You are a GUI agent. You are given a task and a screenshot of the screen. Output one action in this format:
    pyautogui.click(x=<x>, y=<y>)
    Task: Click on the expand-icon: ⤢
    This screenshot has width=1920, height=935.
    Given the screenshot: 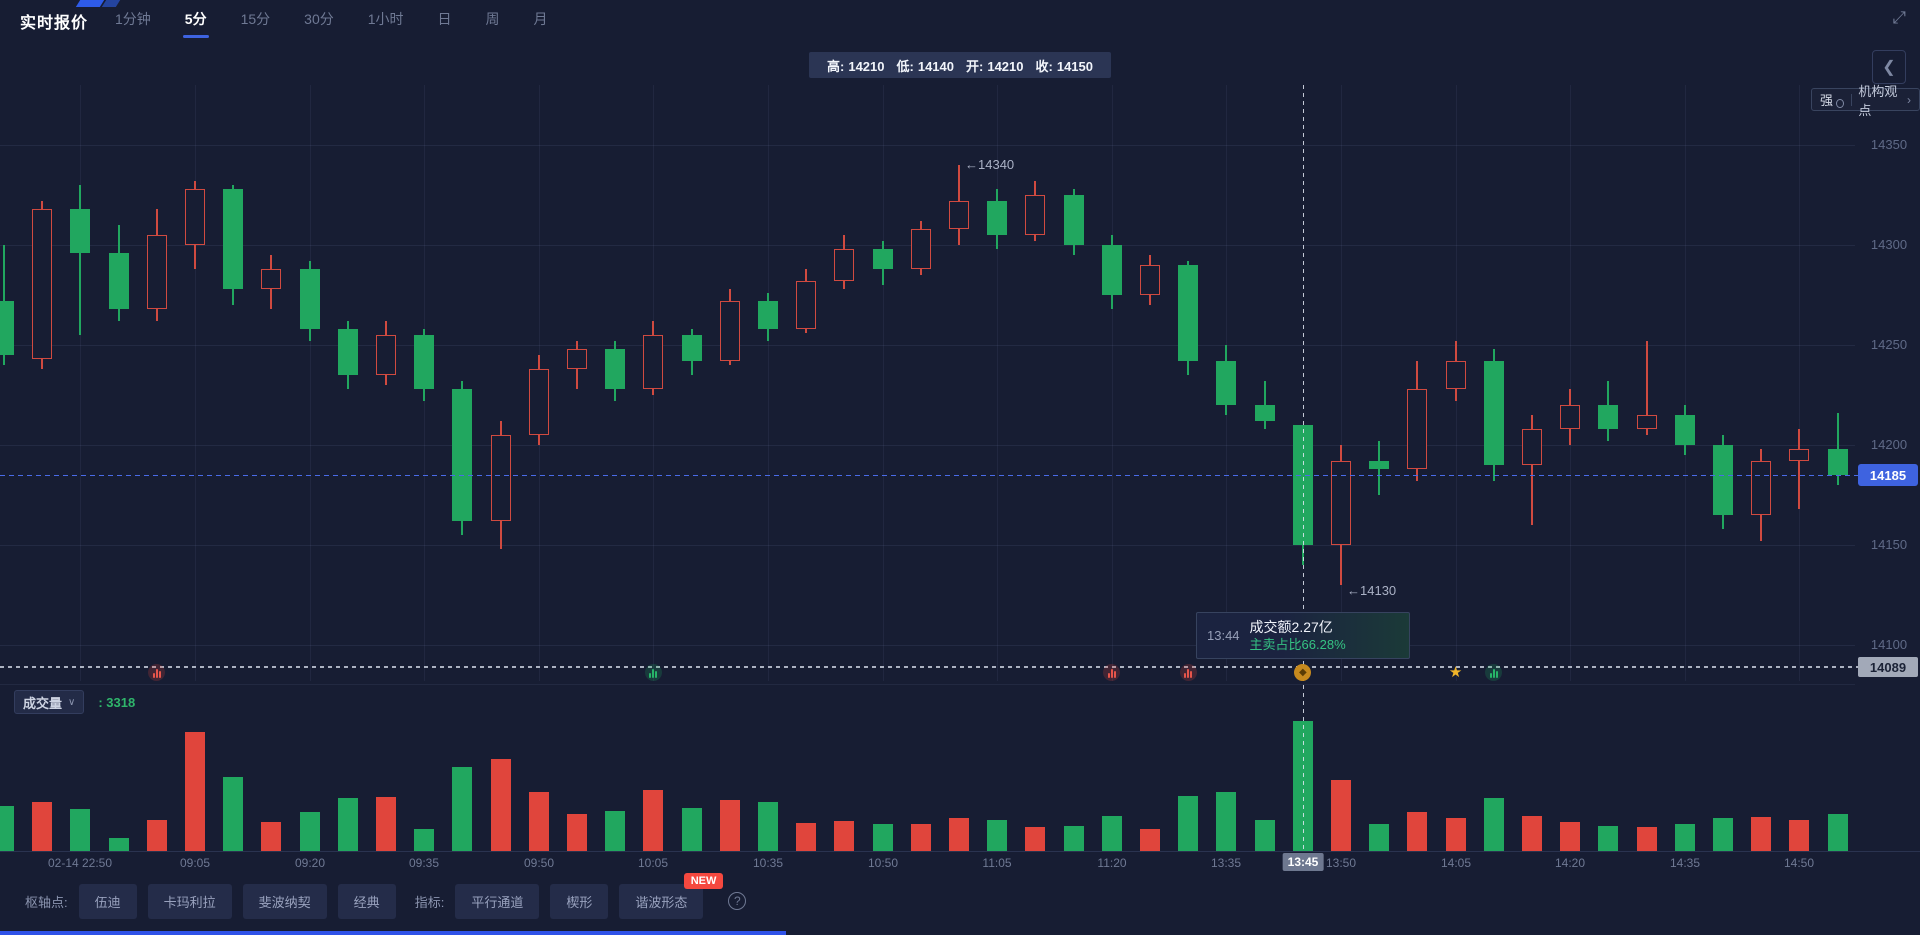 What is the action you would take?
    pyautogui.click(x=1899, y=17)
    